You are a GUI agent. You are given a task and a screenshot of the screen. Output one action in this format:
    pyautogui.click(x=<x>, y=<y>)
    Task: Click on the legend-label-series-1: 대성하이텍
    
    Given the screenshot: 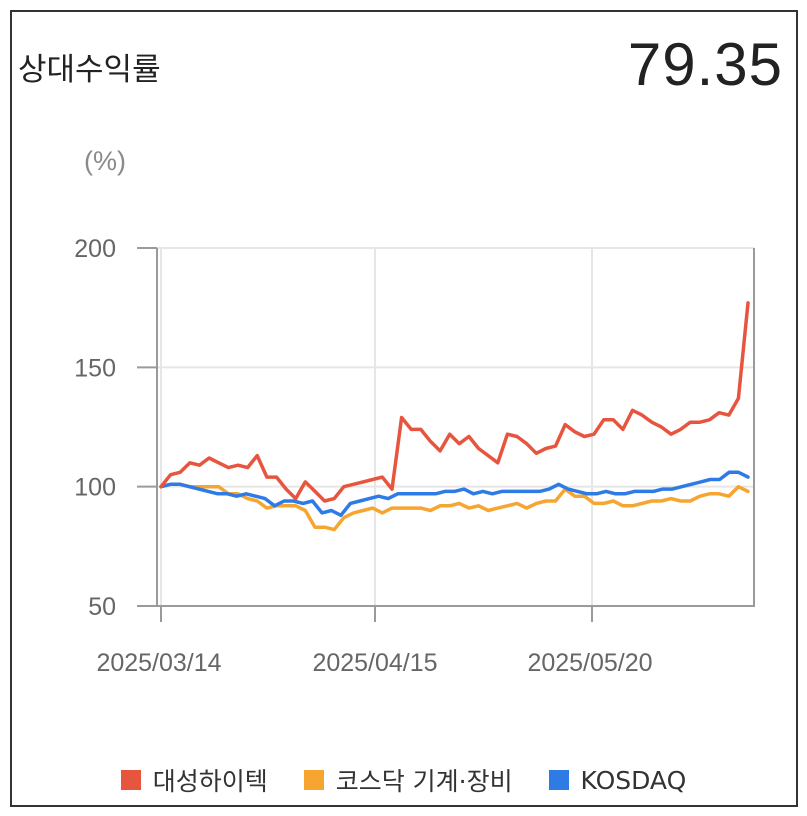 What is the action you would take?
    pyautogui.click(x=210, y=781)
    